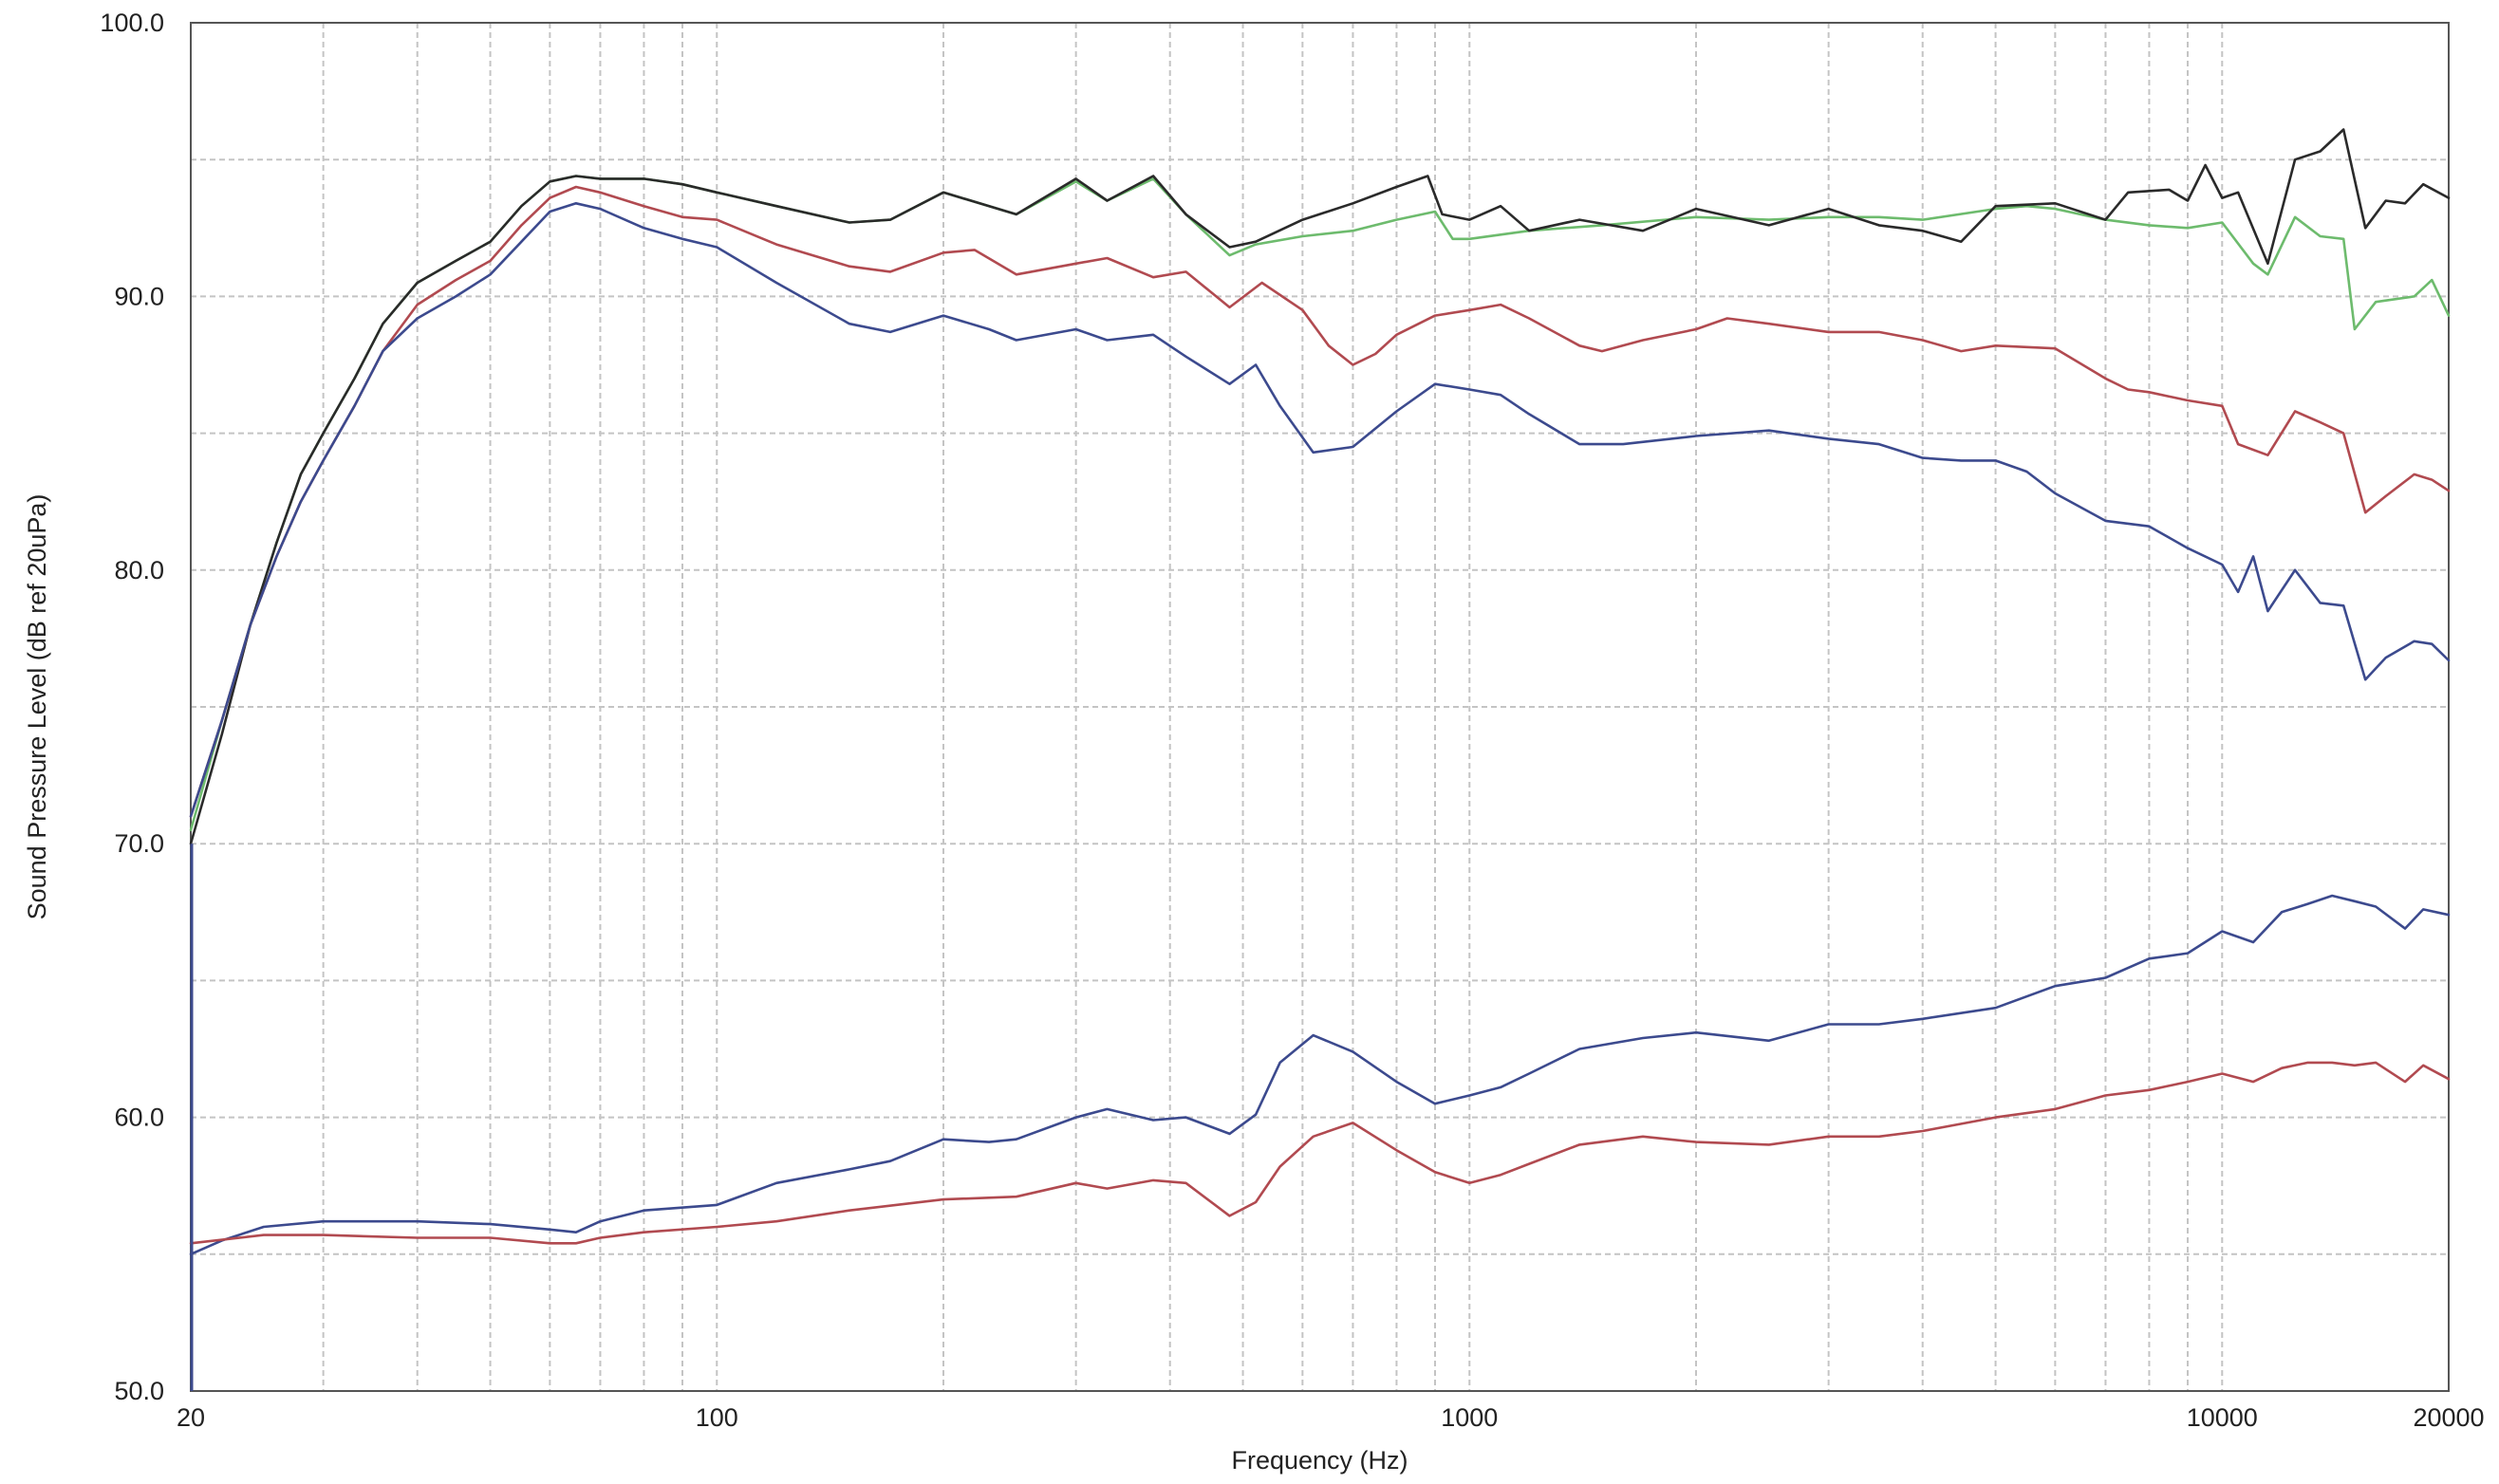 The width and height of the screenshot is (2499, 1484). I want to click on y-tick-label: 60.0, so click(139, 1118).